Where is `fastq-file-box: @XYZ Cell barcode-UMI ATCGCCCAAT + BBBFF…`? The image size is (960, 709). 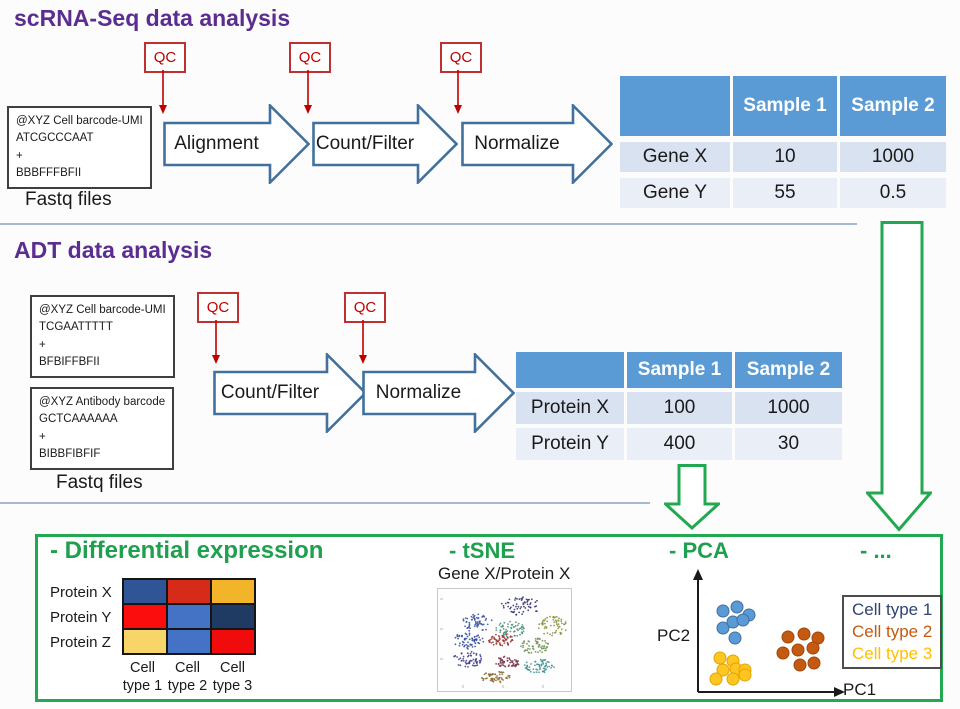 fastq-file-box: @XYZ Cell barcode-UMI ATCGCCCAAT + BBBFF… is located at coordinates (79, 147).